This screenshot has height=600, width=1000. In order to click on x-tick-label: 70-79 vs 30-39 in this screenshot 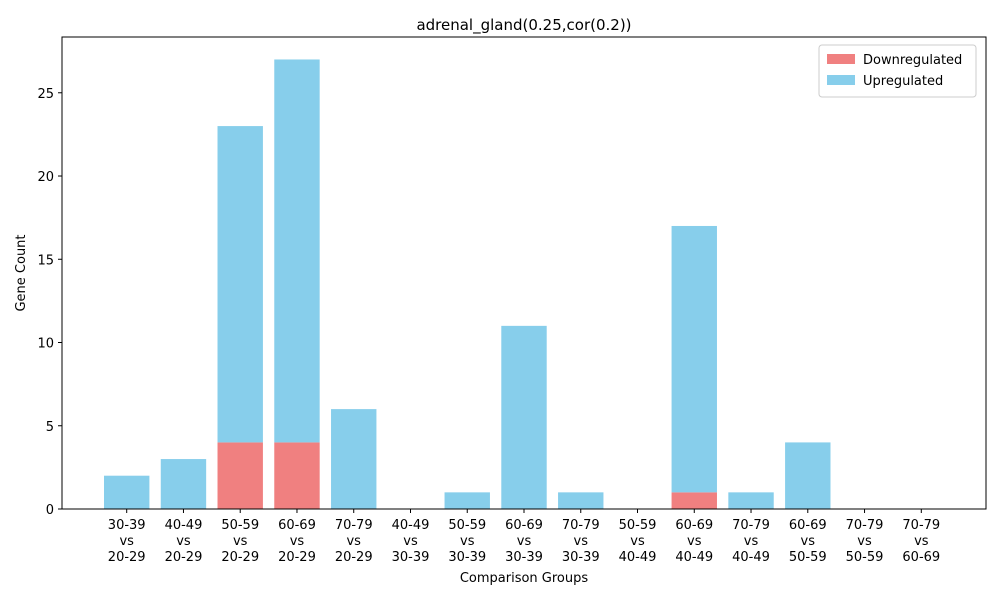, I will do `click(581, 541)`.